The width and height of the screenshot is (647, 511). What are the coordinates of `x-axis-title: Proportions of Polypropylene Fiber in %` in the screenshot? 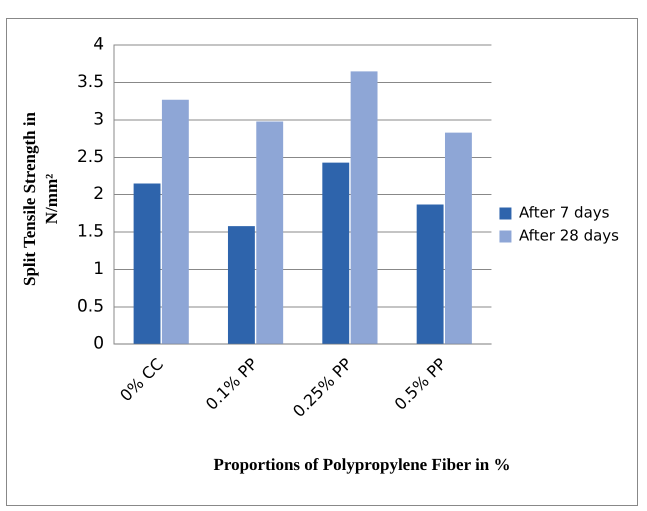 It's located at (362, 465).